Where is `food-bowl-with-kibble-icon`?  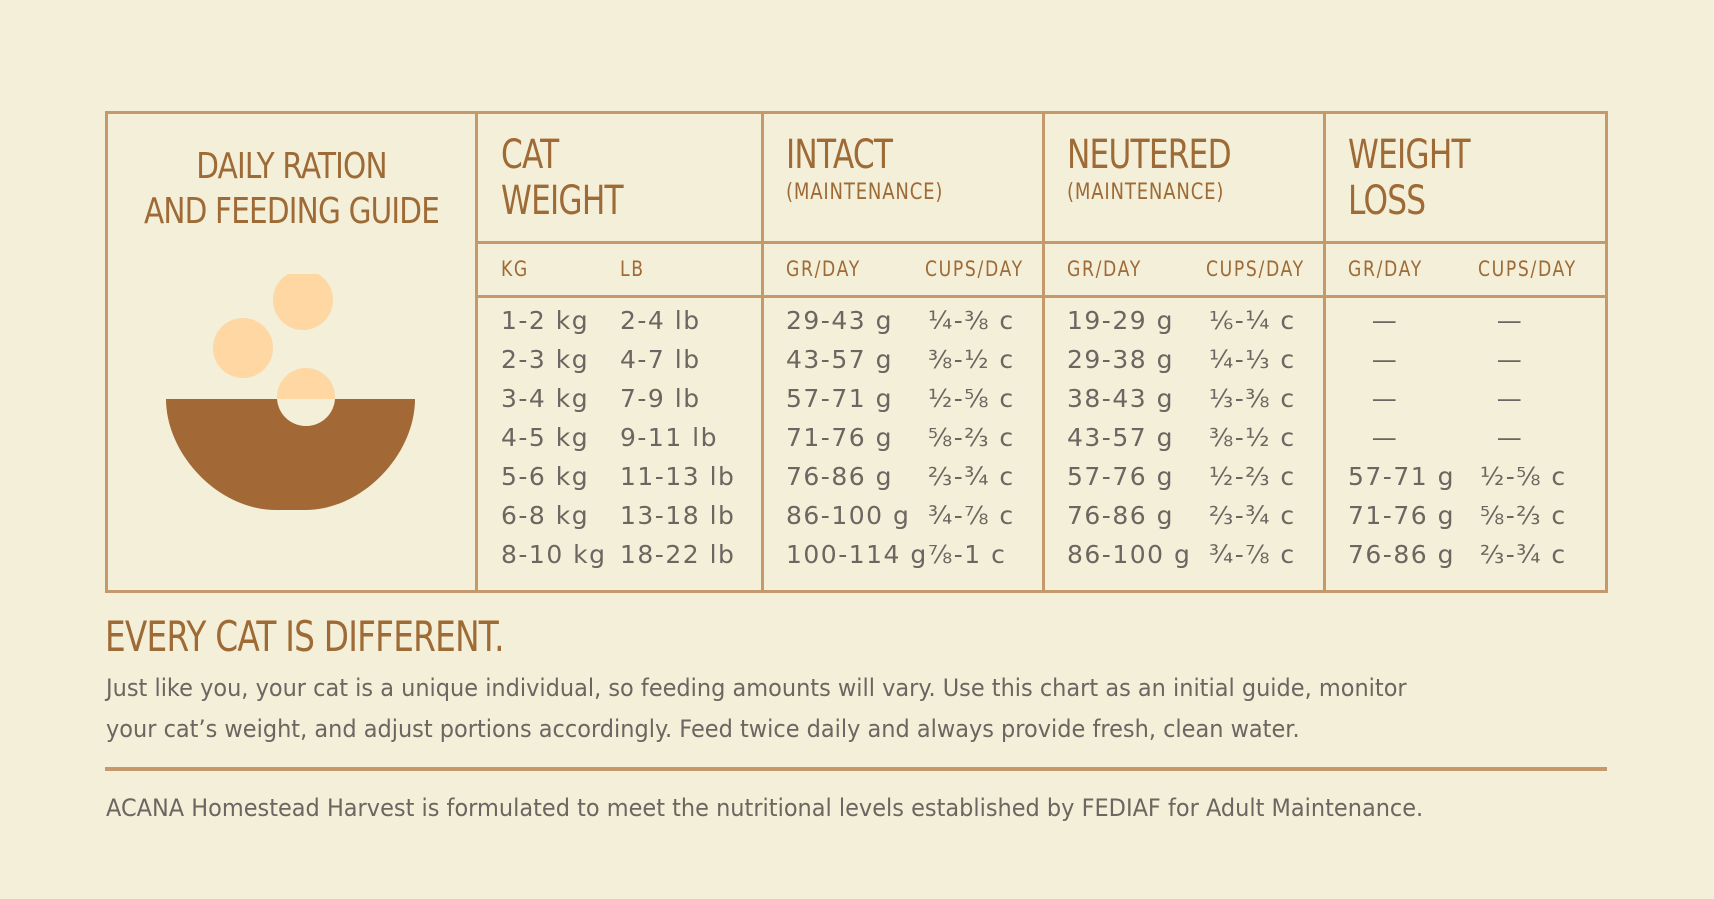
food-bowl-with-kibble-icon is located at coordinates (290, 392).